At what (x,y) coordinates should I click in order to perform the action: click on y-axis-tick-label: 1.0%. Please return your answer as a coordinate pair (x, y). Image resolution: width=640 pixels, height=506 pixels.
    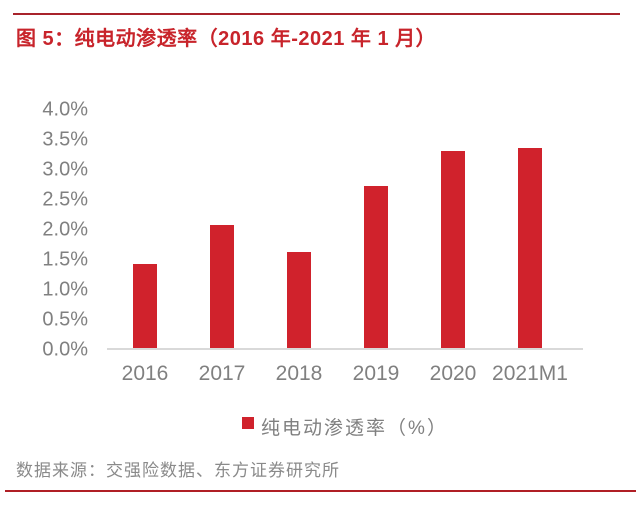
    Looking at the image, I should click on (65, 289).